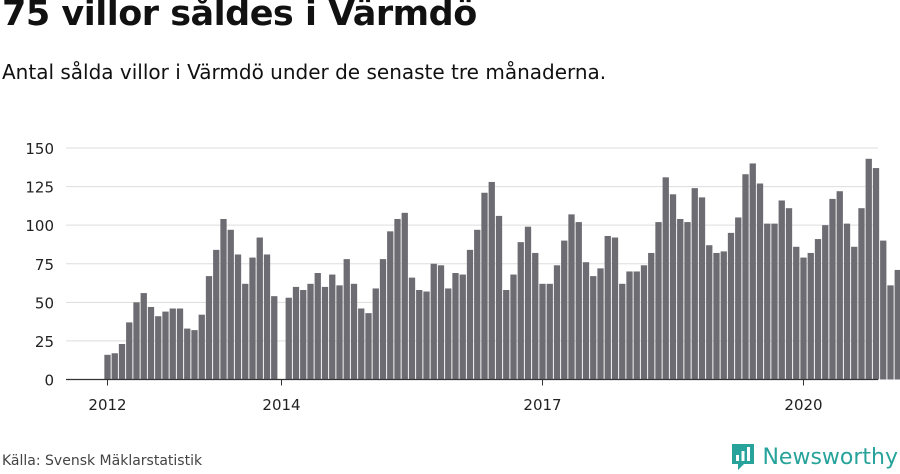  What do you see at coordinates (542, 405) in the screenshot?
I see `x-tick-label: 2017` at bounding box center [542, 405].